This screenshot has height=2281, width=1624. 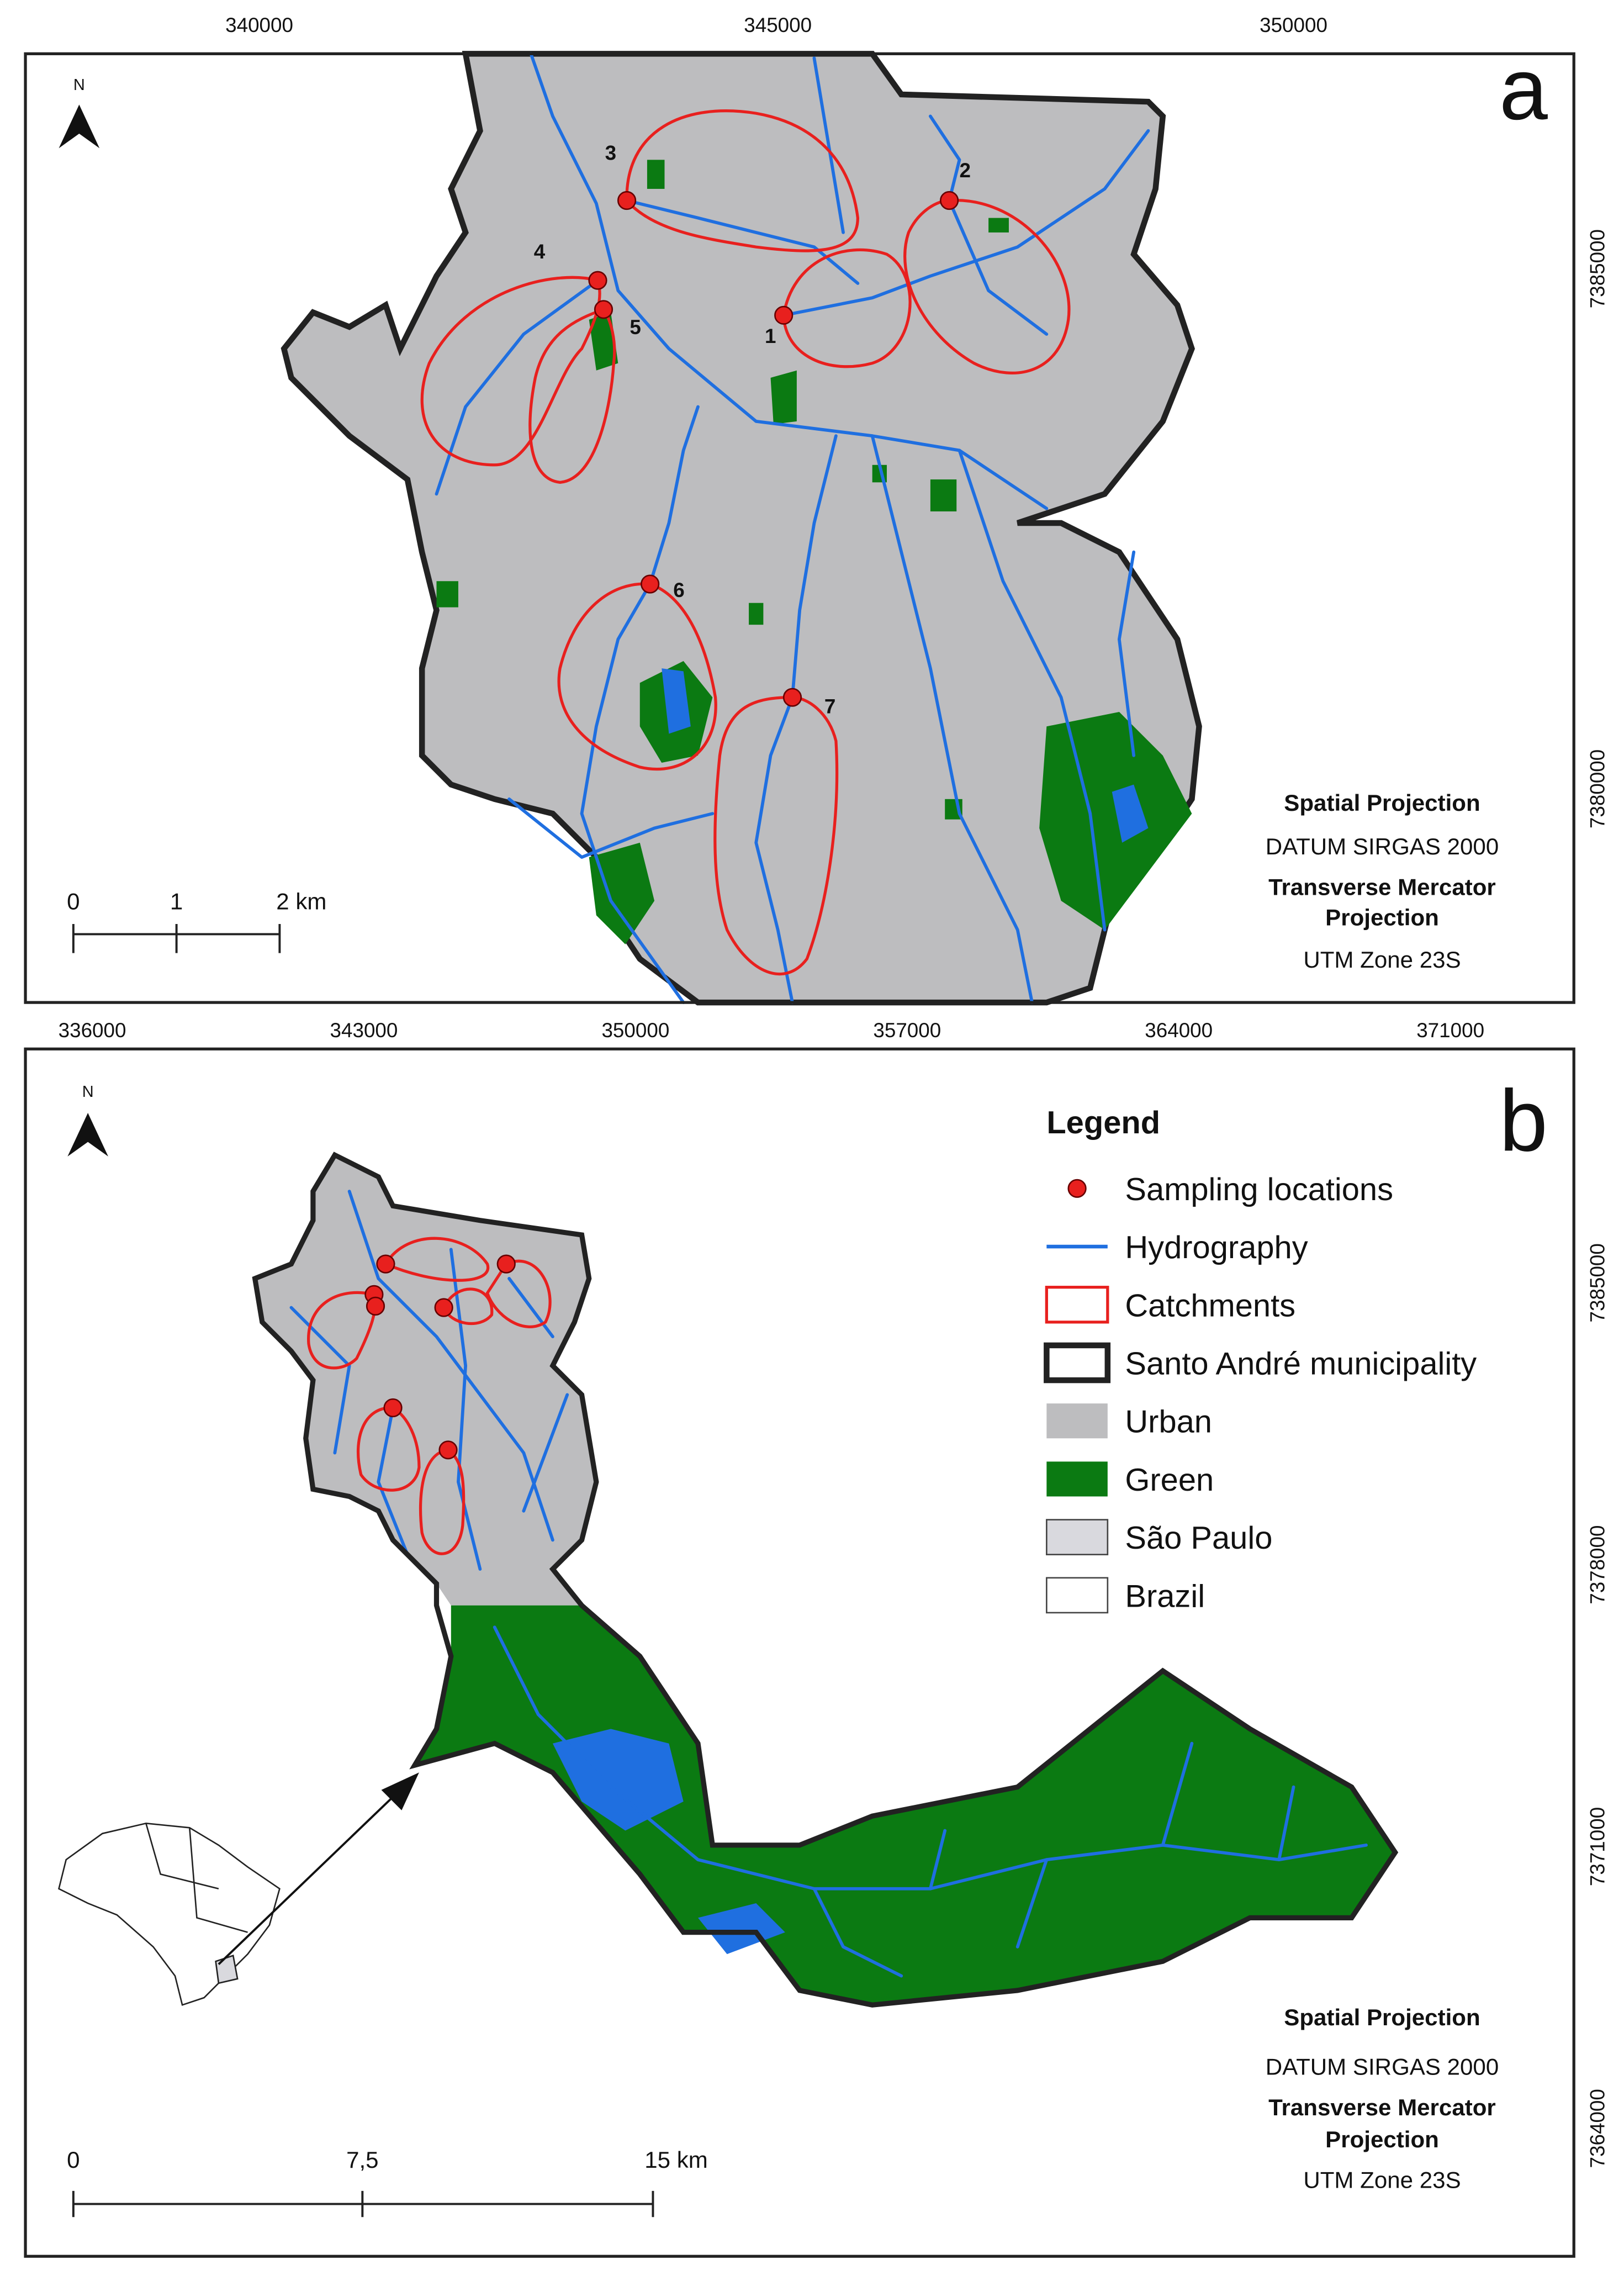 I want to click on legend-label: Santo André municipality, so click(x=1301, y=1364).